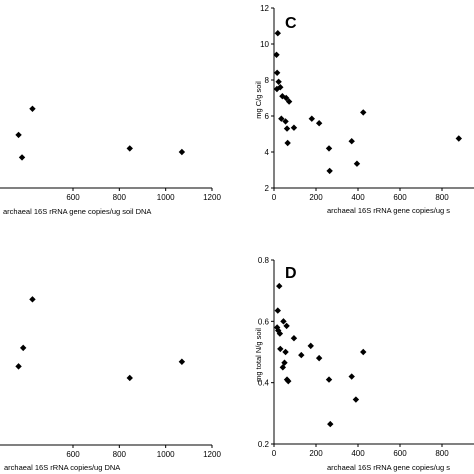  Describe the element at coordinates (62, 467) in the screenshot. I see `x-axis-label: archaeal 16S rRNA copies/ug DNA` at that location.